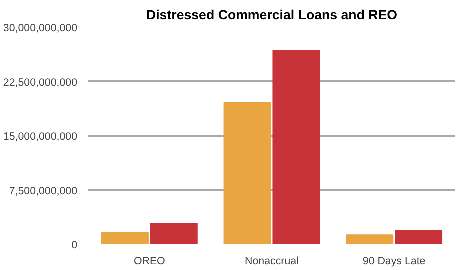 This screenshot has height=270, width=470. I want to click on y-tick-label: 7,500,000,000, so click(43, 191).